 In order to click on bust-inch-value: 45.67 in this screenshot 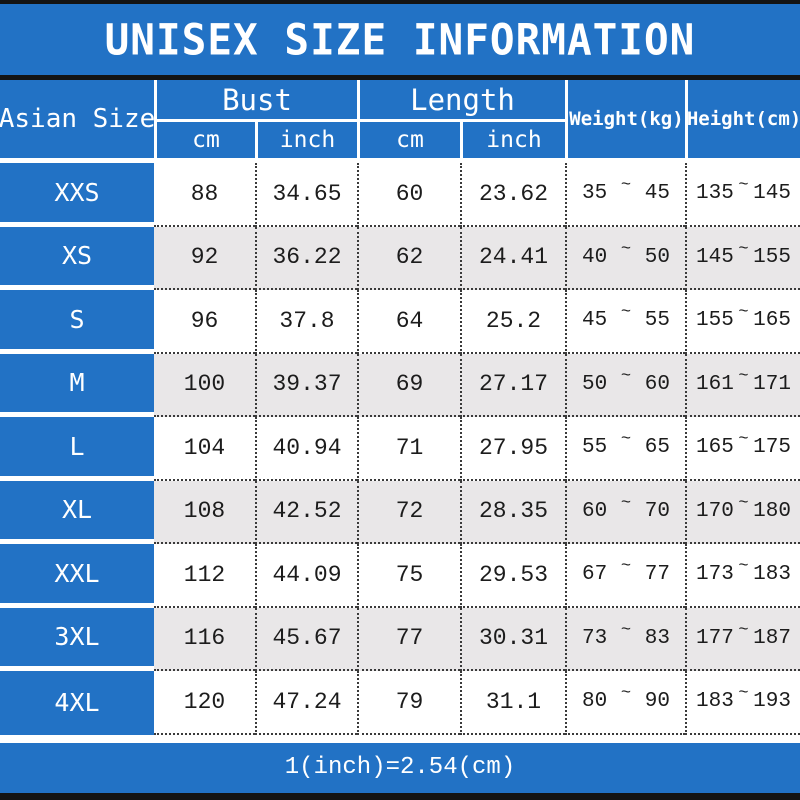, I will do `click(306, 639)`.